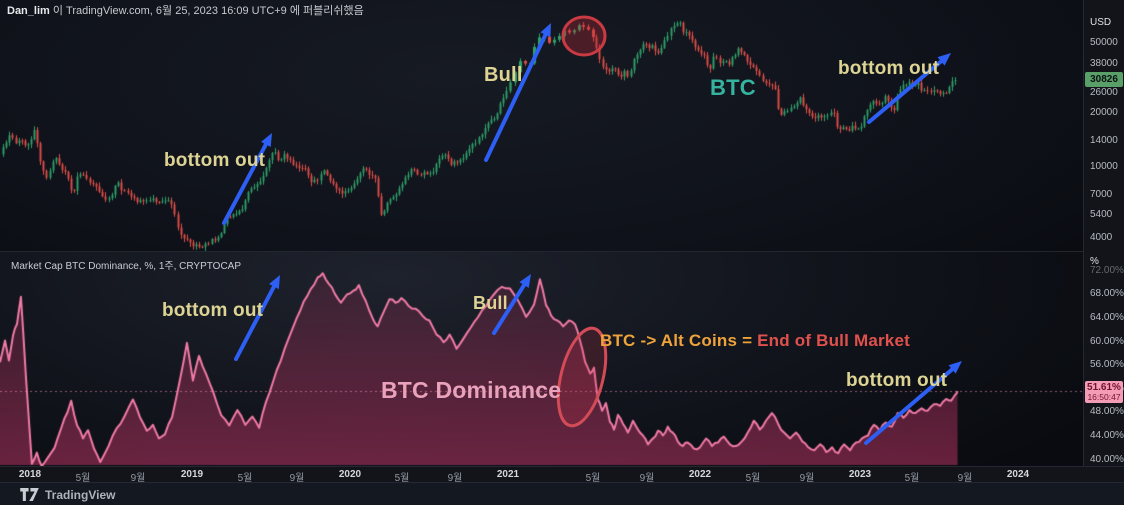 The image size is (1124, 505). I want to click on annotation-text-6: Bull, so click(490, 303).